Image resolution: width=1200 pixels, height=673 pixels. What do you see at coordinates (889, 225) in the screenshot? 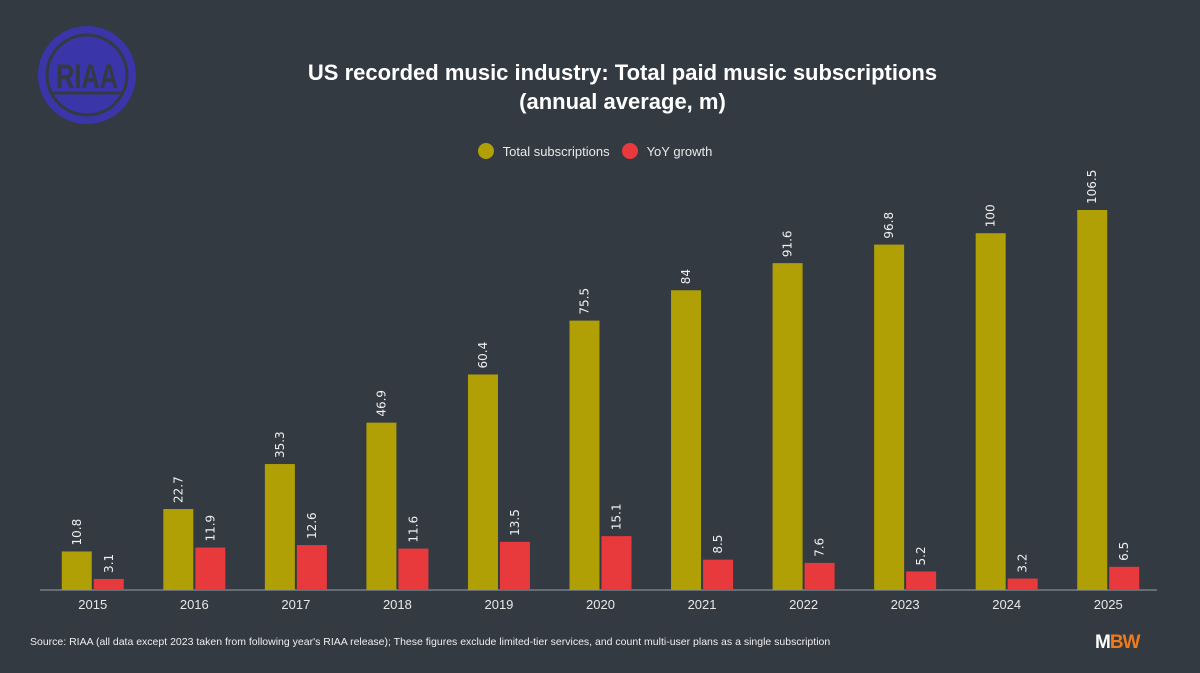
I see `data-label: 96.8` at bounding box center [889, 225].